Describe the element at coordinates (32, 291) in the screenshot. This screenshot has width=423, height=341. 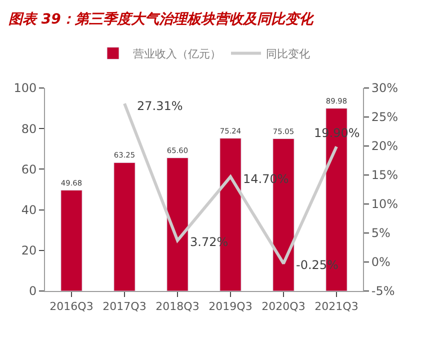
I see `y-tick-label: 0` at that location.